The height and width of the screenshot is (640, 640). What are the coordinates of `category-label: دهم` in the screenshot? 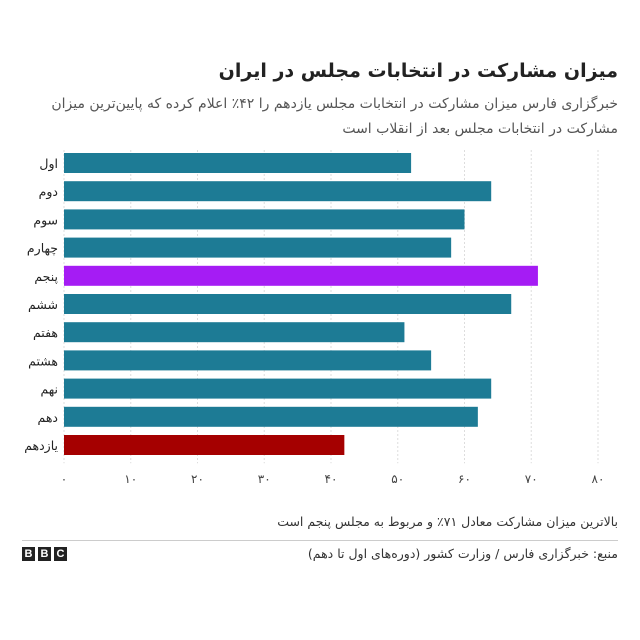 It's located at (48, 418).